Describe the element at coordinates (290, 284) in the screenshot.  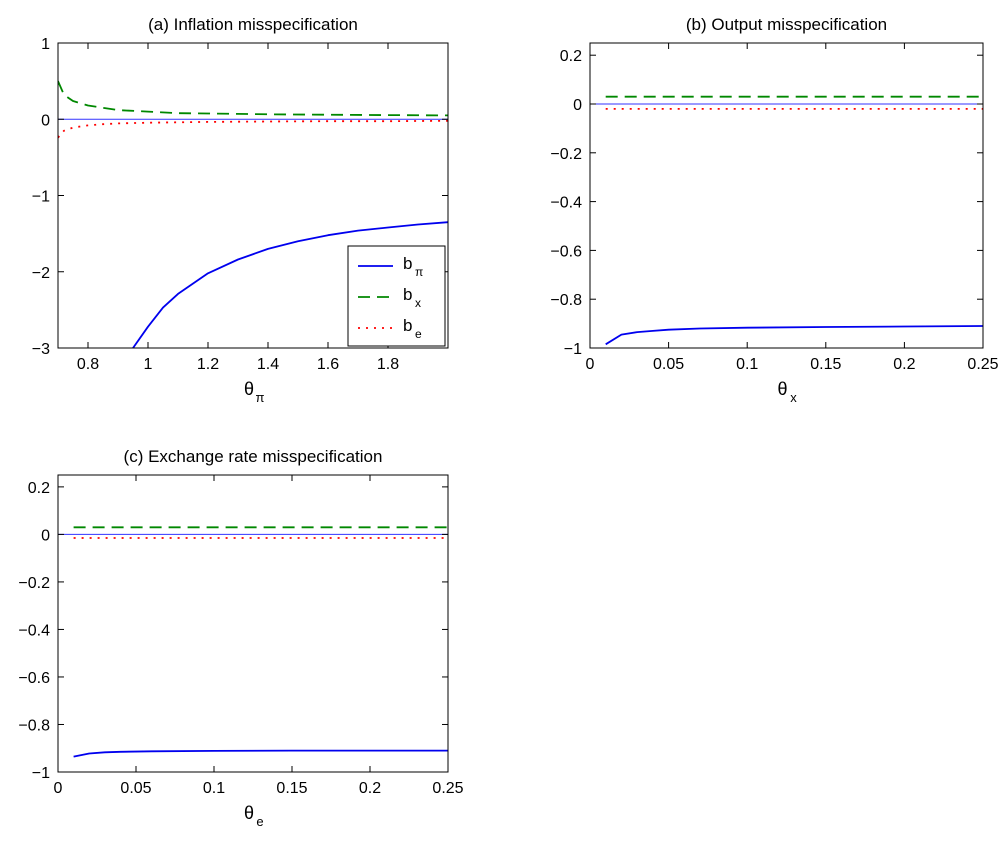
I see `panel-a-series-b-pi` at that location.